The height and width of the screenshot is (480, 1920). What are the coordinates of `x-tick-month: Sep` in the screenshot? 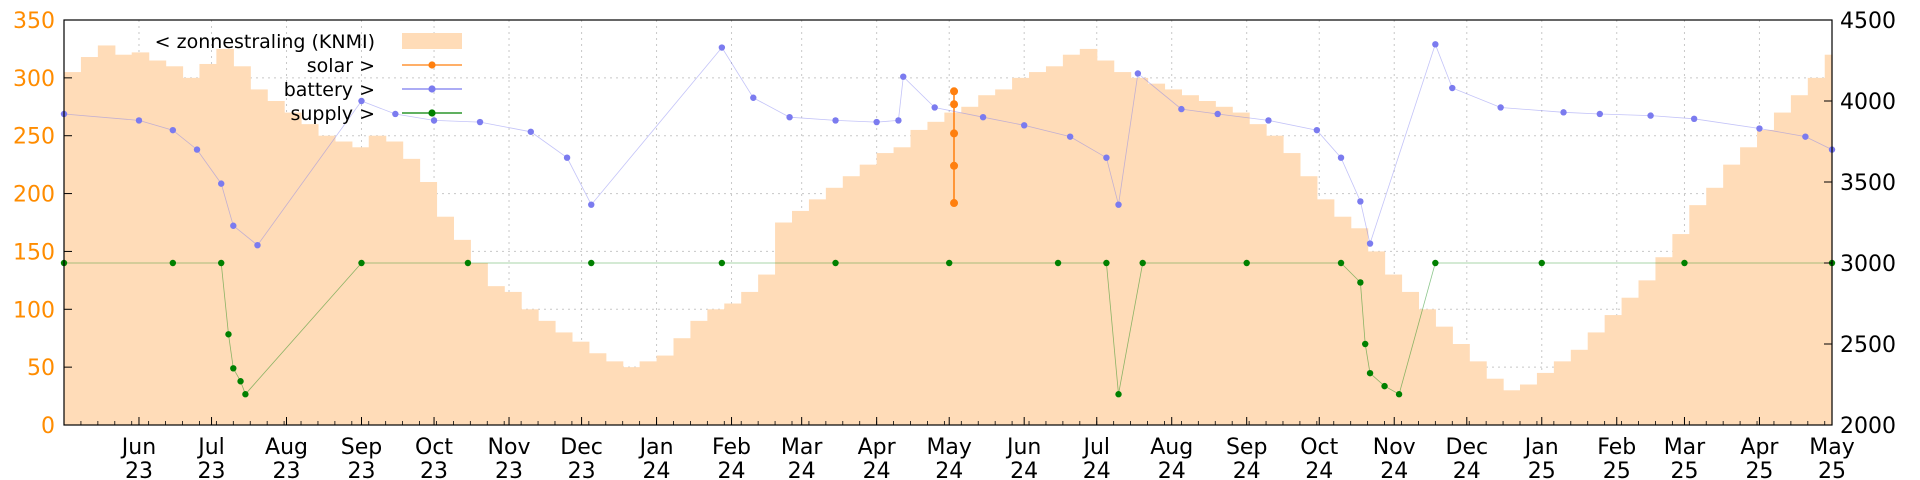 It's located at (361, 447).